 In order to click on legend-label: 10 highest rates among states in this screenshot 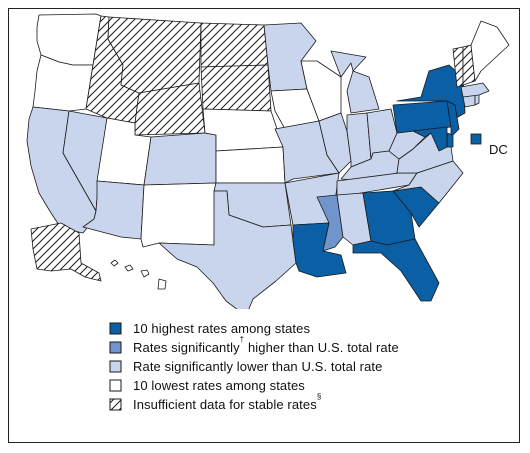, I will do `click(221, 328)`.